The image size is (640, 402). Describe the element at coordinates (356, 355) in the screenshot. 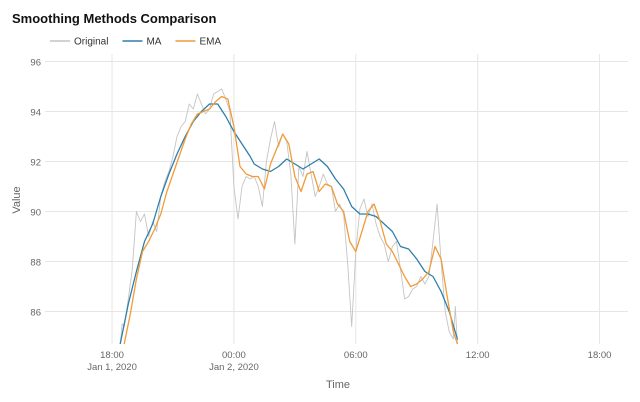

I see `x-tick-label: 06:00` at that location.